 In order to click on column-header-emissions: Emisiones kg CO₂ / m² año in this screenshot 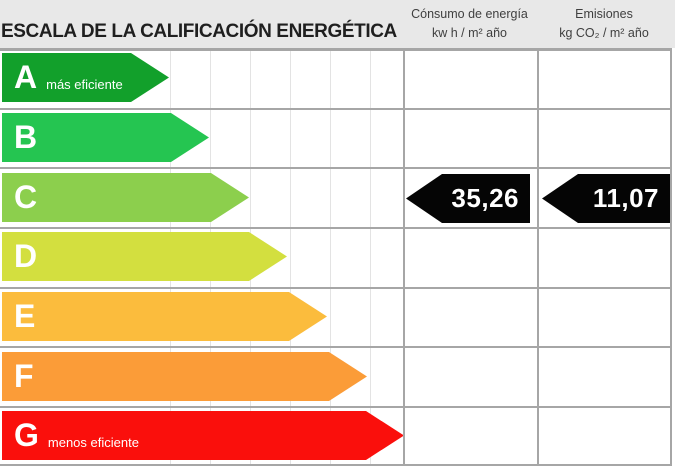, I will do `click(604, 24)`.